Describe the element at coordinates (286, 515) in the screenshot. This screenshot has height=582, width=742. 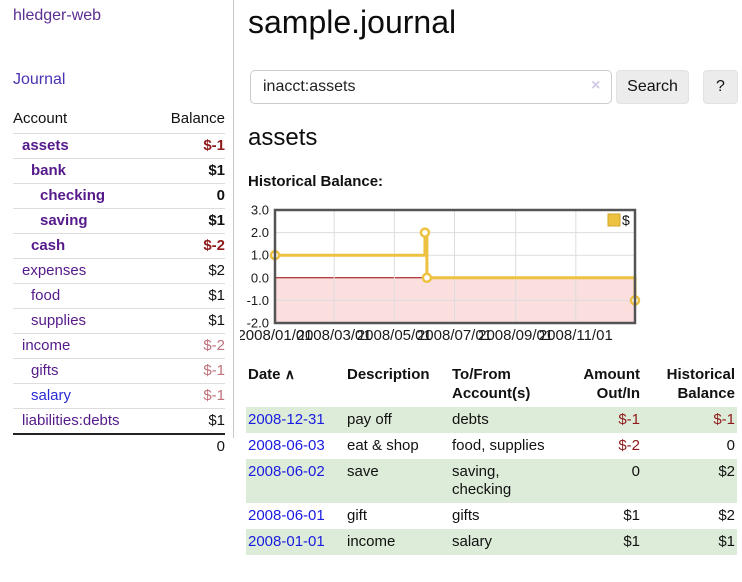
I see `transaction-date-link: 2008-06-01` at that location.